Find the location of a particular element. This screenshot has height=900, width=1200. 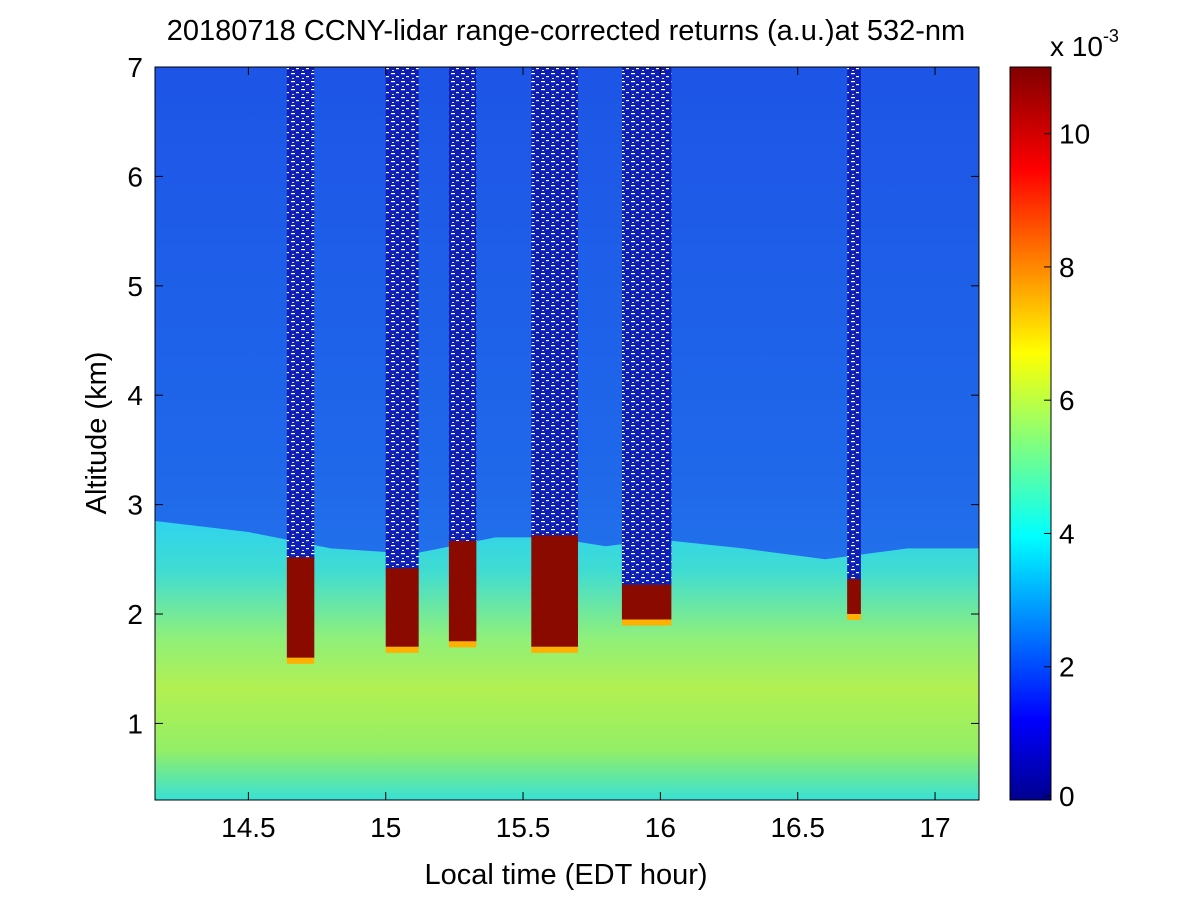

colorbar-frame is located at coordinates (1030, 433).